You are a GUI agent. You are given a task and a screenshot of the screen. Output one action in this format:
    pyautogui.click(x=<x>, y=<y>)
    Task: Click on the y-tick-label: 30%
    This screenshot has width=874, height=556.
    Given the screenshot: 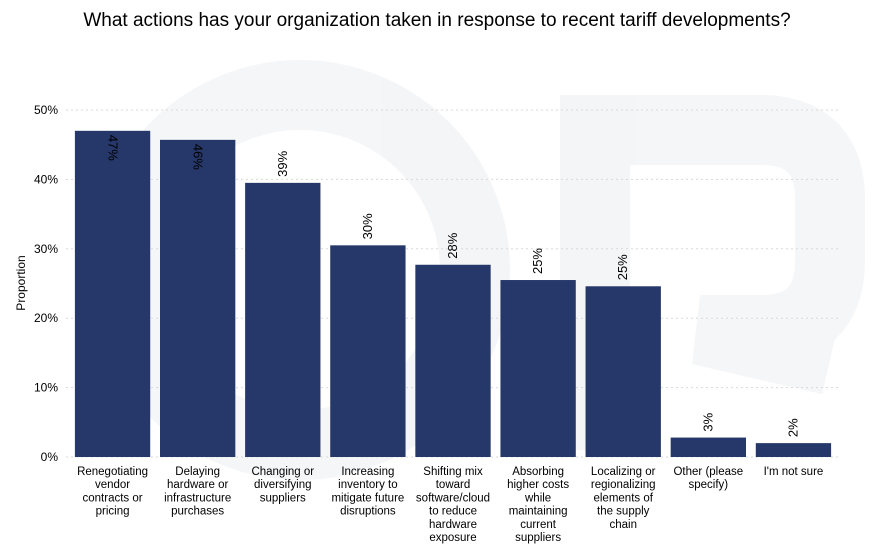 What is the action you would take?
    pyautogui.click(x=46, y=249)
    